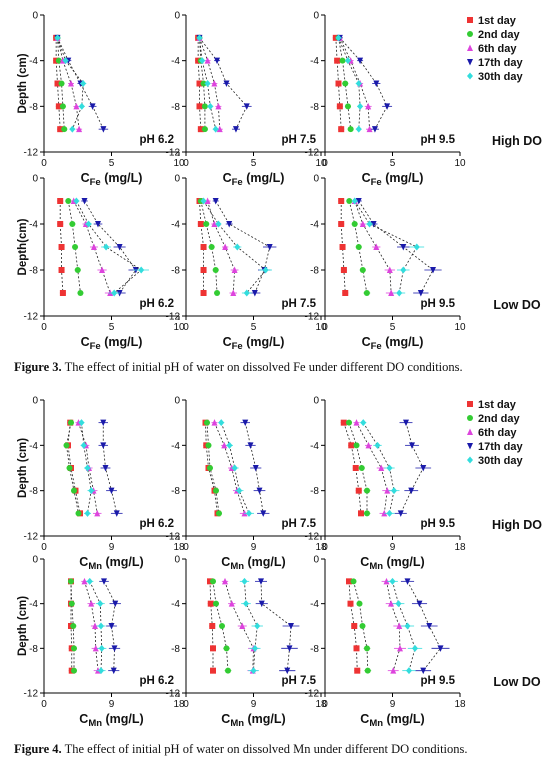 Image resolution: width=554 pixels, height=776 pixels. Describe the element at coordinates (175, 649) in the screenshot. I see `y-tick-label: -8` at that location.